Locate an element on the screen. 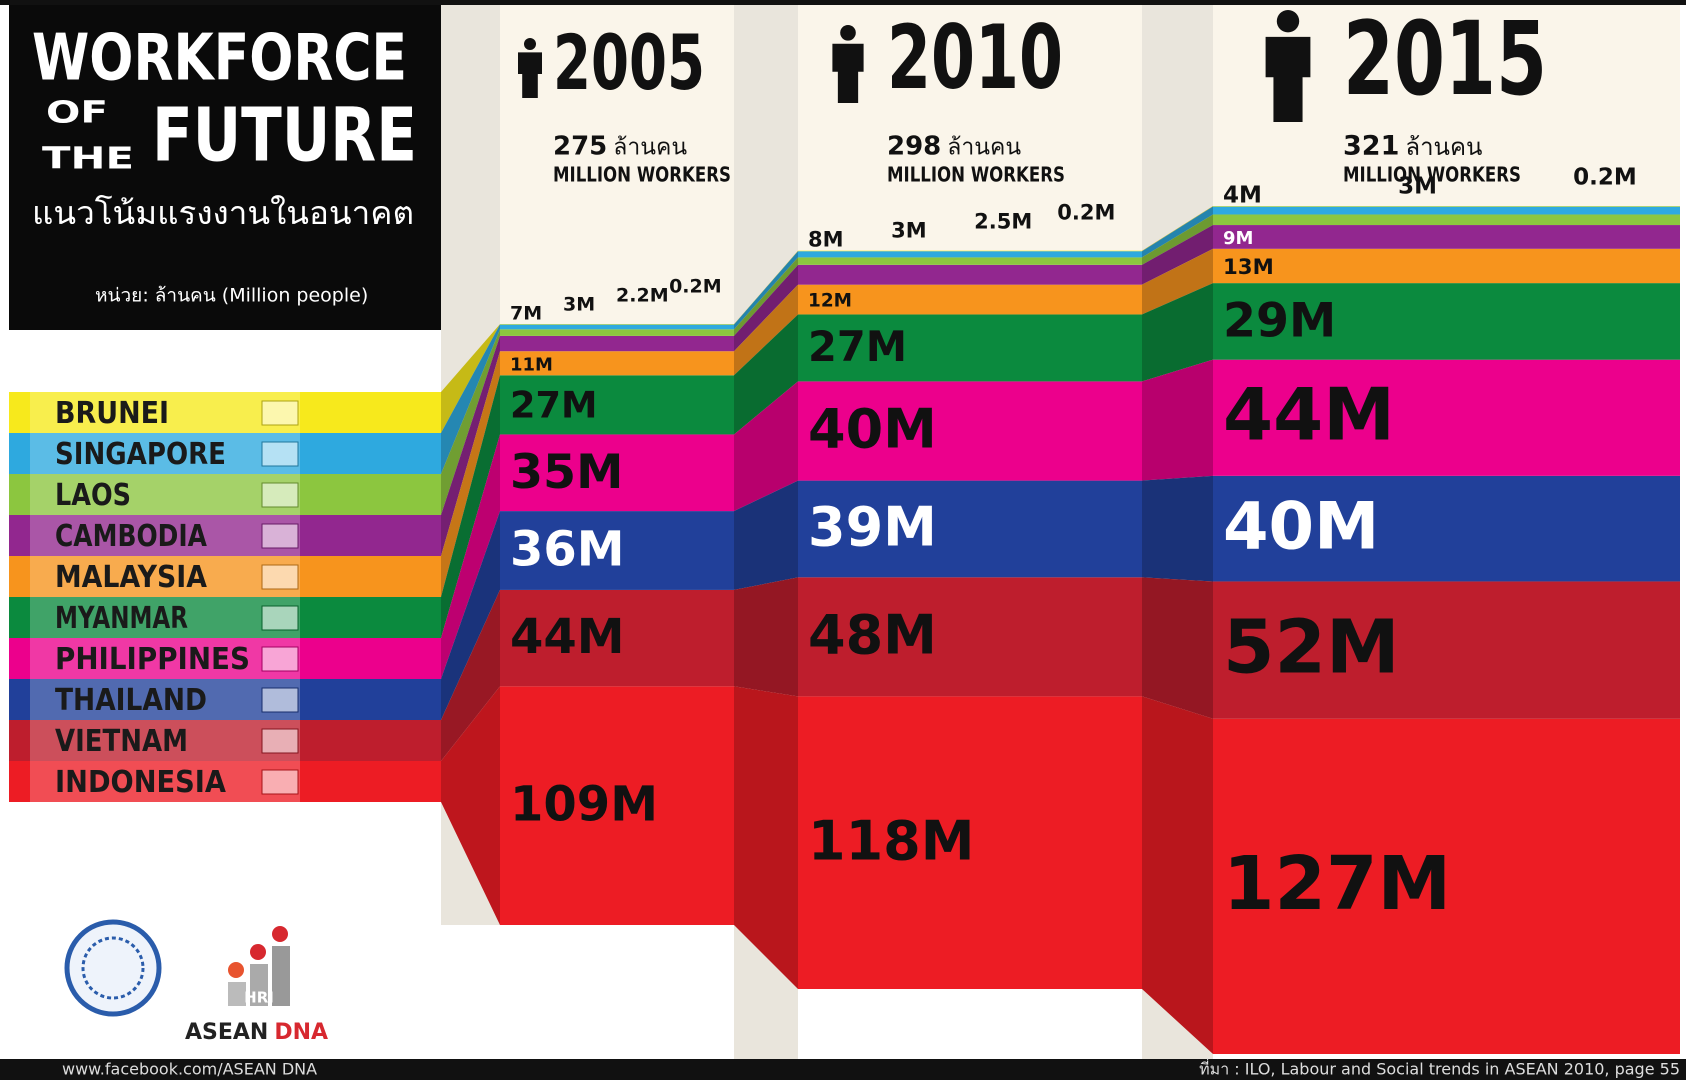 The width and height of the screenshot is (1686, 1080). title-of: OF is located at coordinates (77, 113).